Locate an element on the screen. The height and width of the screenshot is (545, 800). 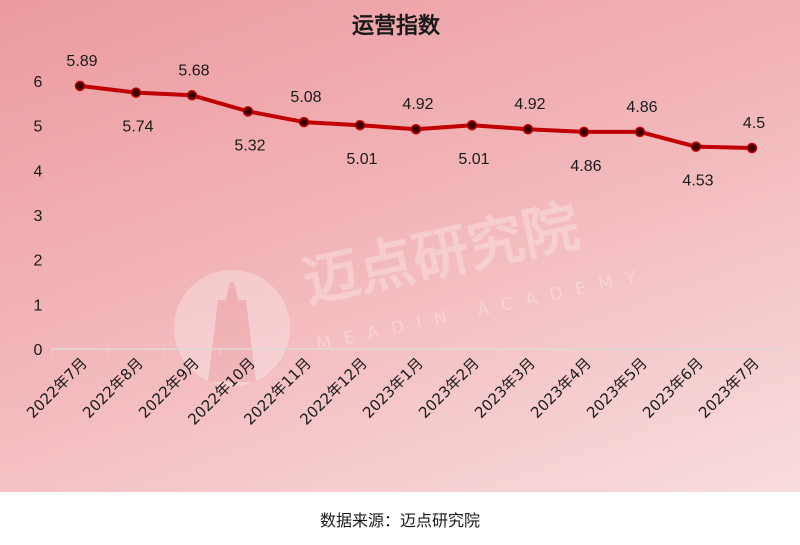
data-label: 5.74 is located at coordinates (137, 127).